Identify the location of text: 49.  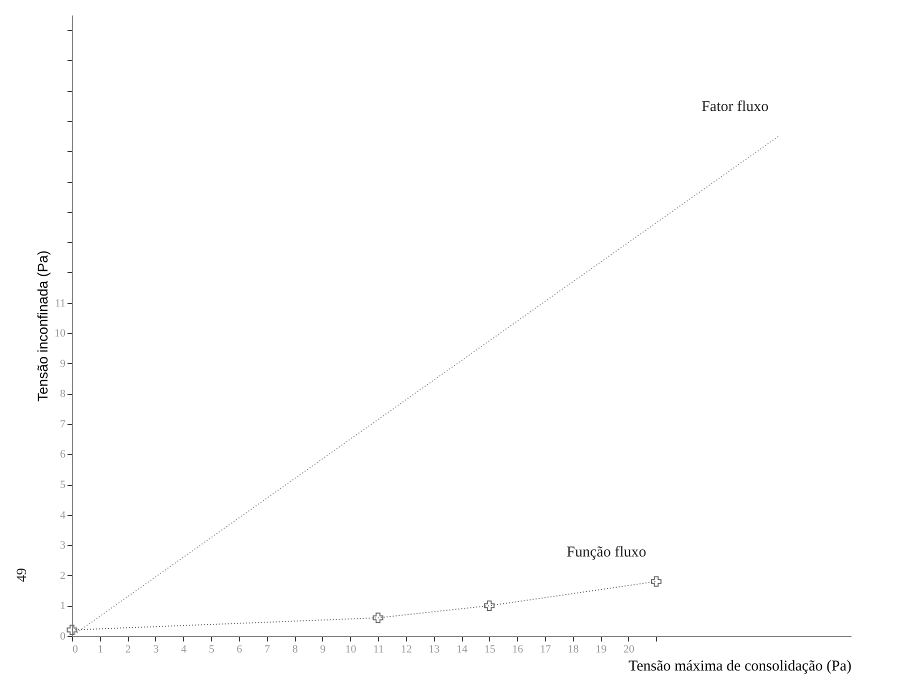
(22, 575).